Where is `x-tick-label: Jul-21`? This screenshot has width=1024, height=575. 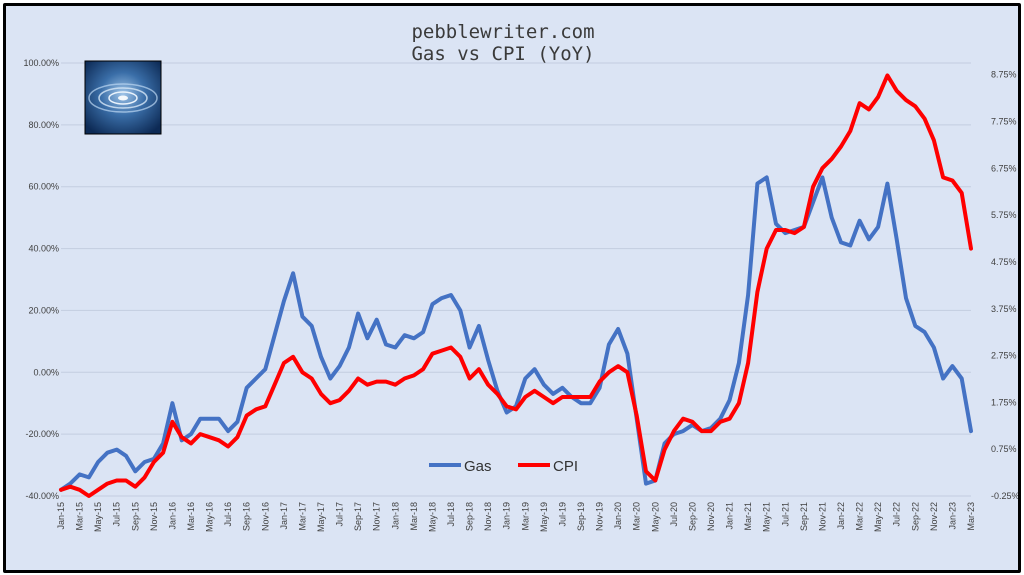
x-tick-label: Jul-21 is located at coordinates (785, 514).